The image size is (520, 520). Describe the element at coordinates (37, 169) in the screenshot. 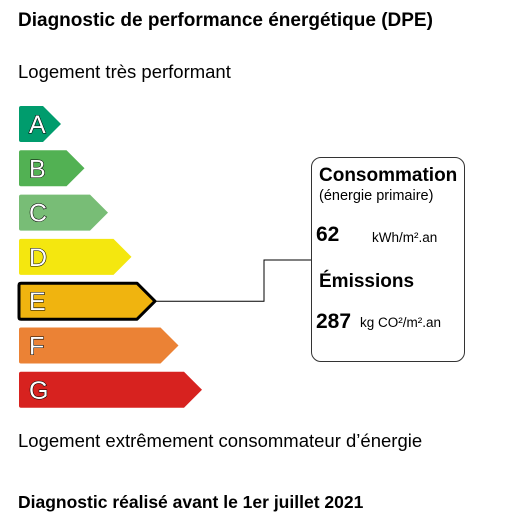

I see `energy-class-letter-b: B` at that location.